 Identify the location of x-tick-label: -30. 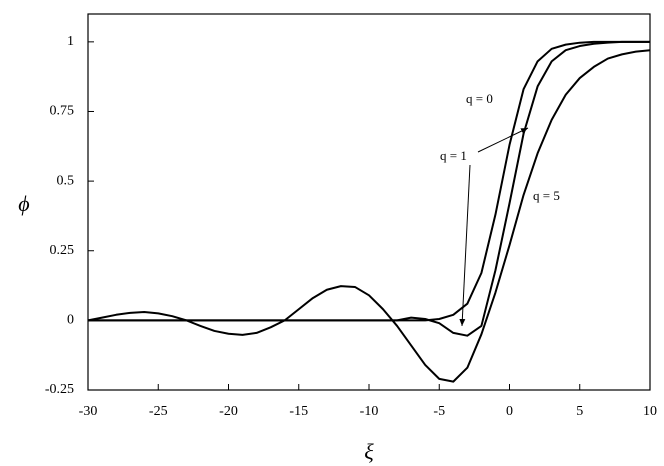
(88, 411).